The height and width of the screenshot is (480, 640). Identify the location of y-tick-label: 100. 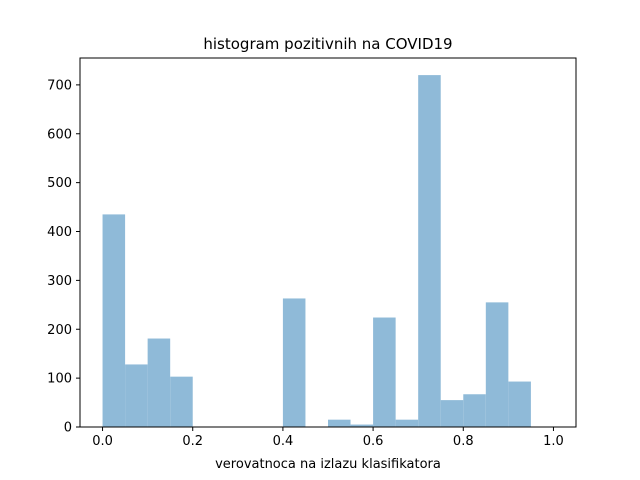
(59, 379).